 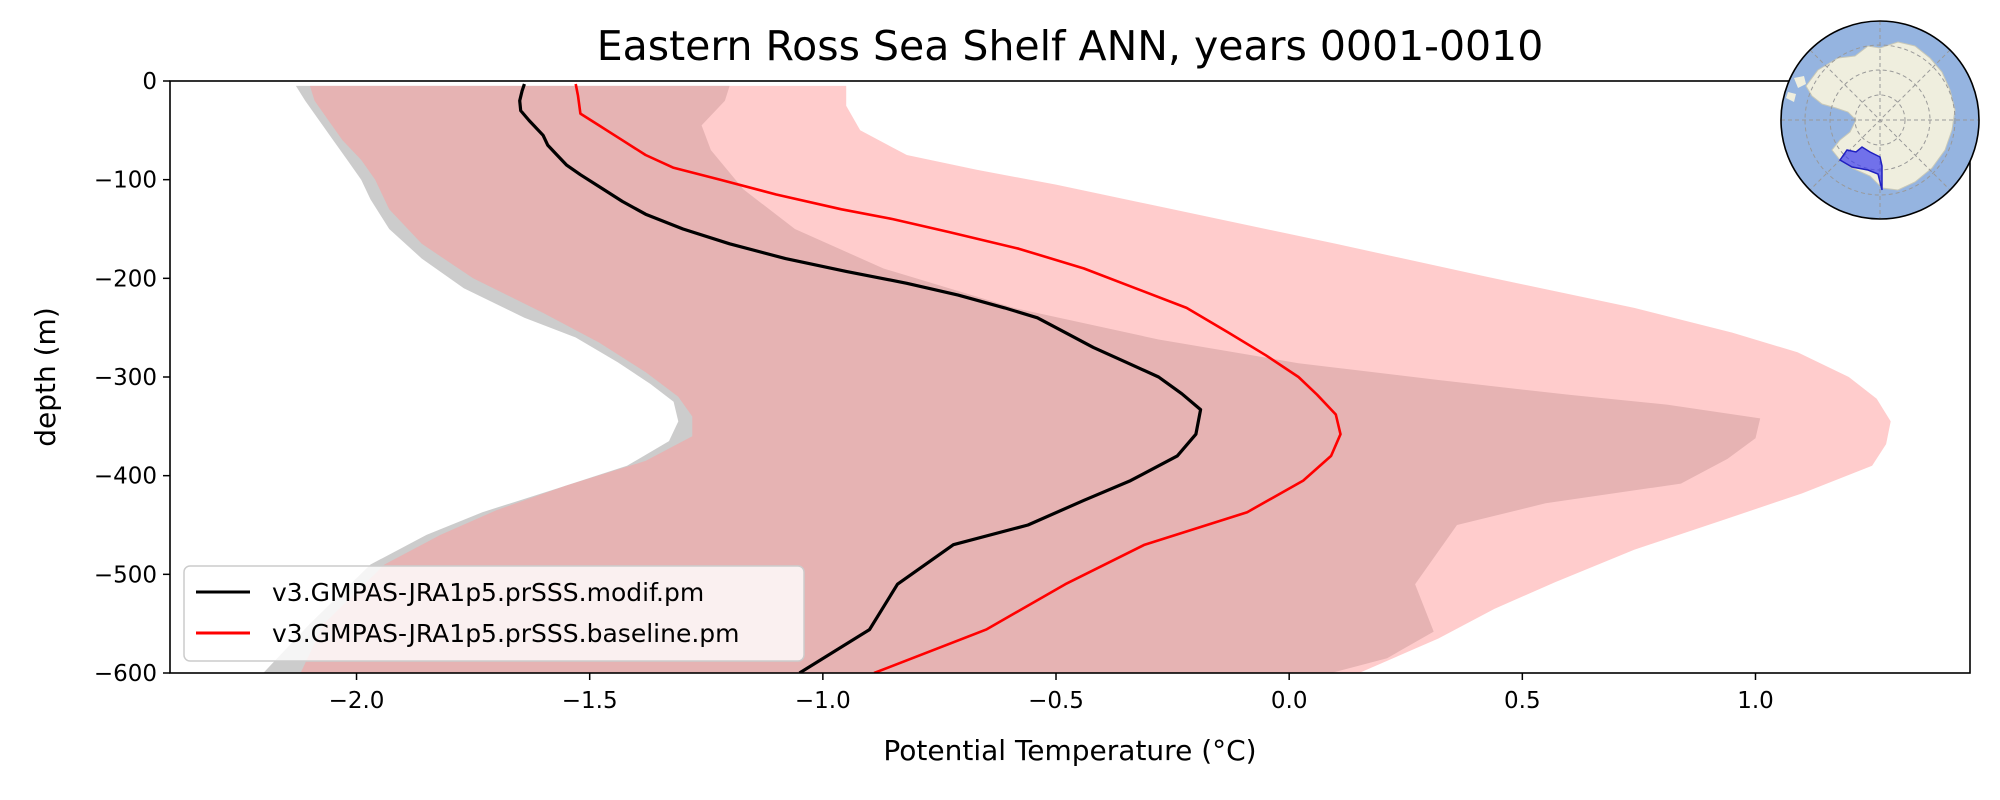 I want to click on map-region-eastern-ross-sea, so click(x=1860, y=168).